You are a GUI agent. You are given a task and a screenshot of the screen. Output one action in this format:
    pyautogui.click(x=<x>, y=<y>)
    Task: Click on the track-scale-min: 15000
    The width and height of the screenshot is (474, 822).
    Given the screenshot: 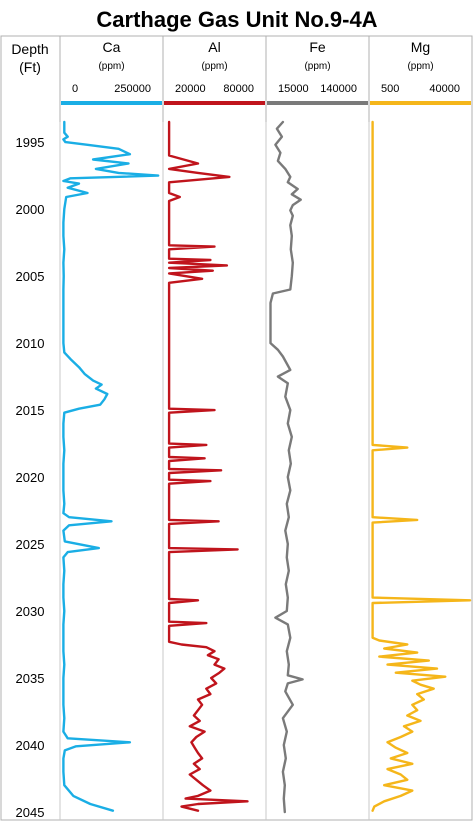 What is the action you would take?
    pyautogui.click(x=293, y=89)
    